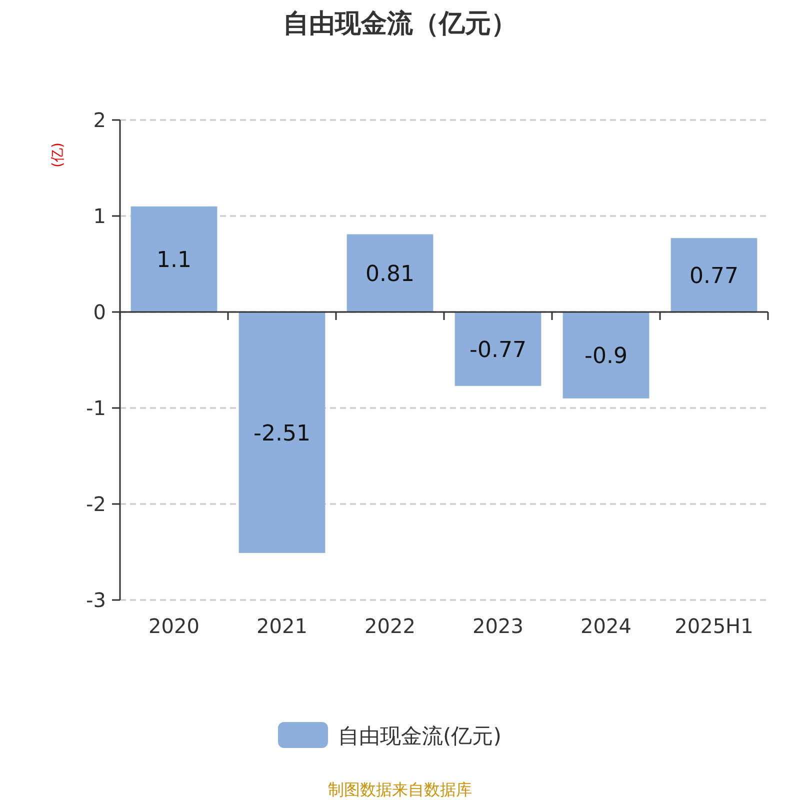  What do you see at coordinates (714, 626) in the screenshot?
I see `x-tick-label: 2025H1` at bounding box center [714, 626].